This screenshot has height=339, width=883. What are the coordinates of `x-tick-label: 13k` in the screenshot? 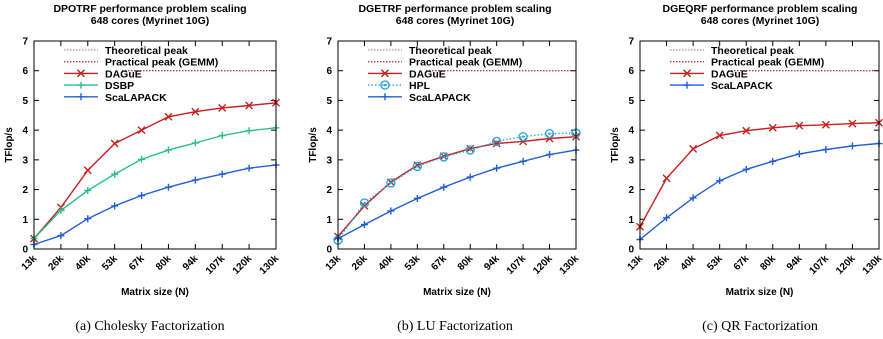 It's located at (636, 263).